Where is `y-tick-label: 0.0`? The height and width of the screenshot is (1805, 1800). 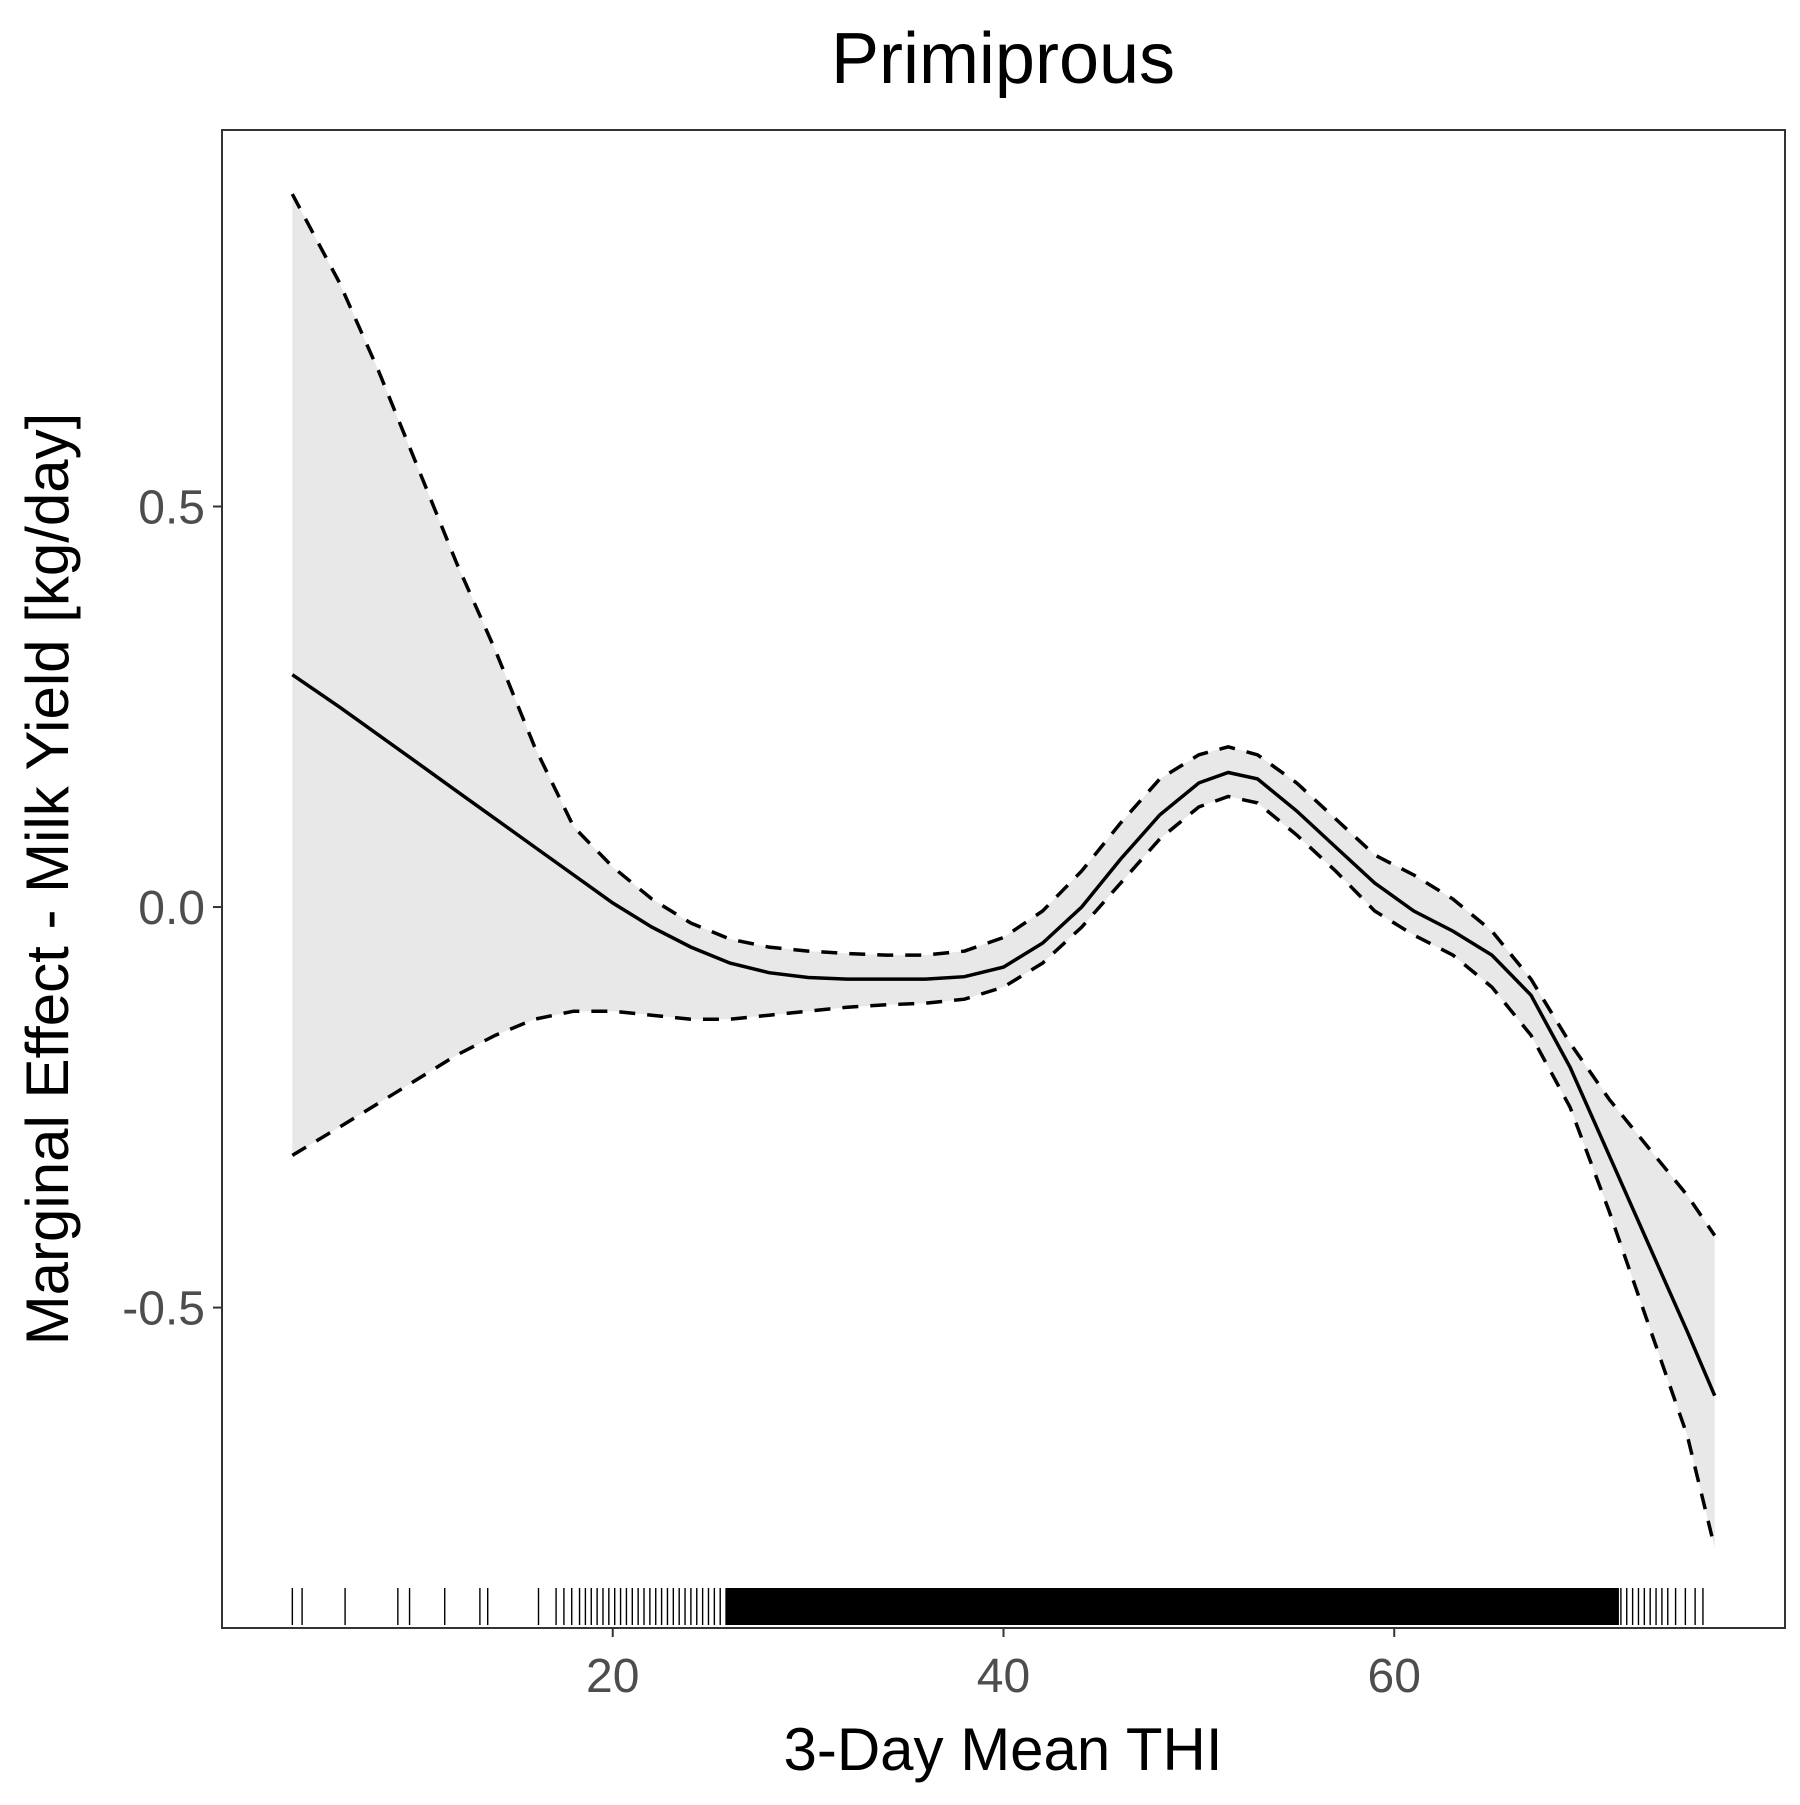 y-tick-label: 0.0 is located at coordinates (171, 908).